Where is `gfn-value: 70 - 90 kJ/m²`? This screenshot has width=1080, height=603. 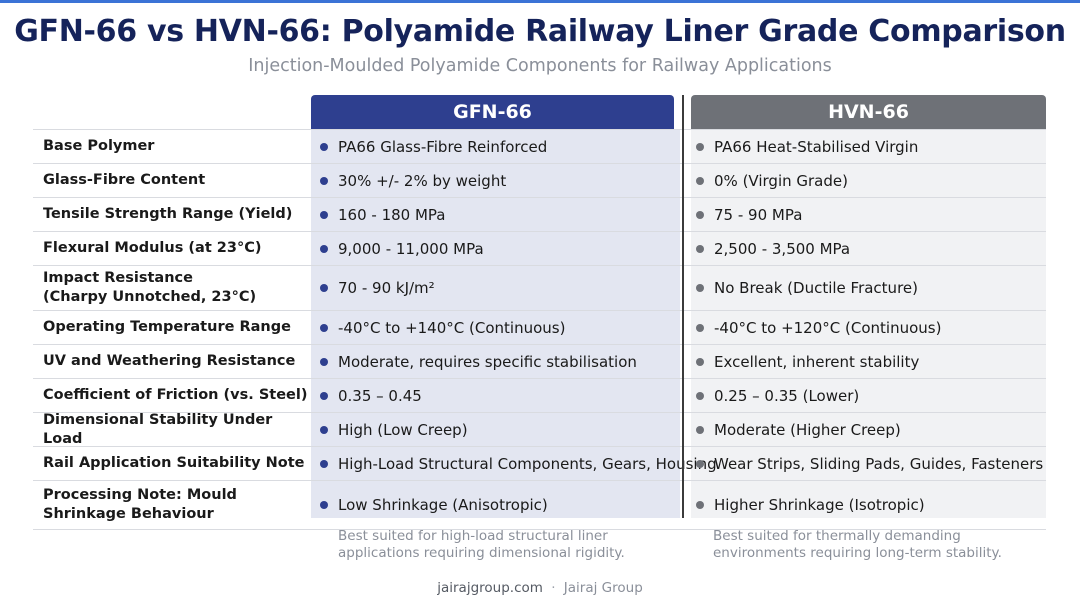 gfn-value: 70 - 90 kJ/m² is located at coordinates (386, 288).